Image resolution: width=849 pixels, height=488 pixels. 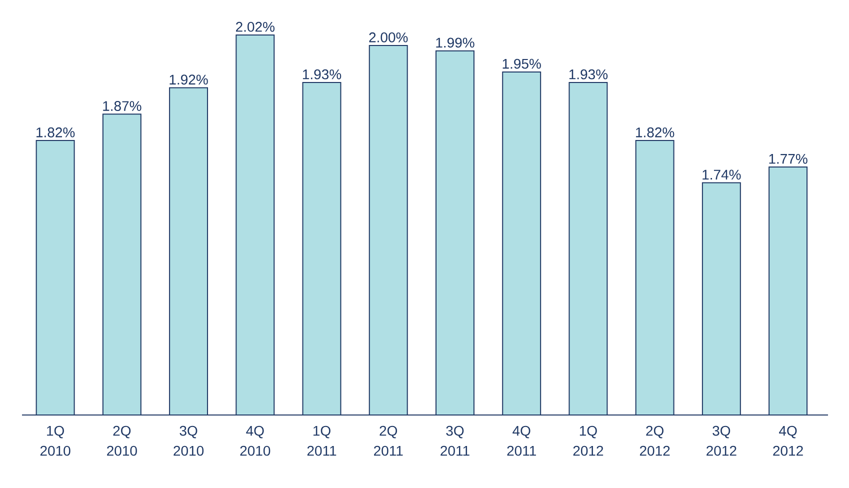 I want to click on data-label: 2.00%, so click(x=388, y=37).